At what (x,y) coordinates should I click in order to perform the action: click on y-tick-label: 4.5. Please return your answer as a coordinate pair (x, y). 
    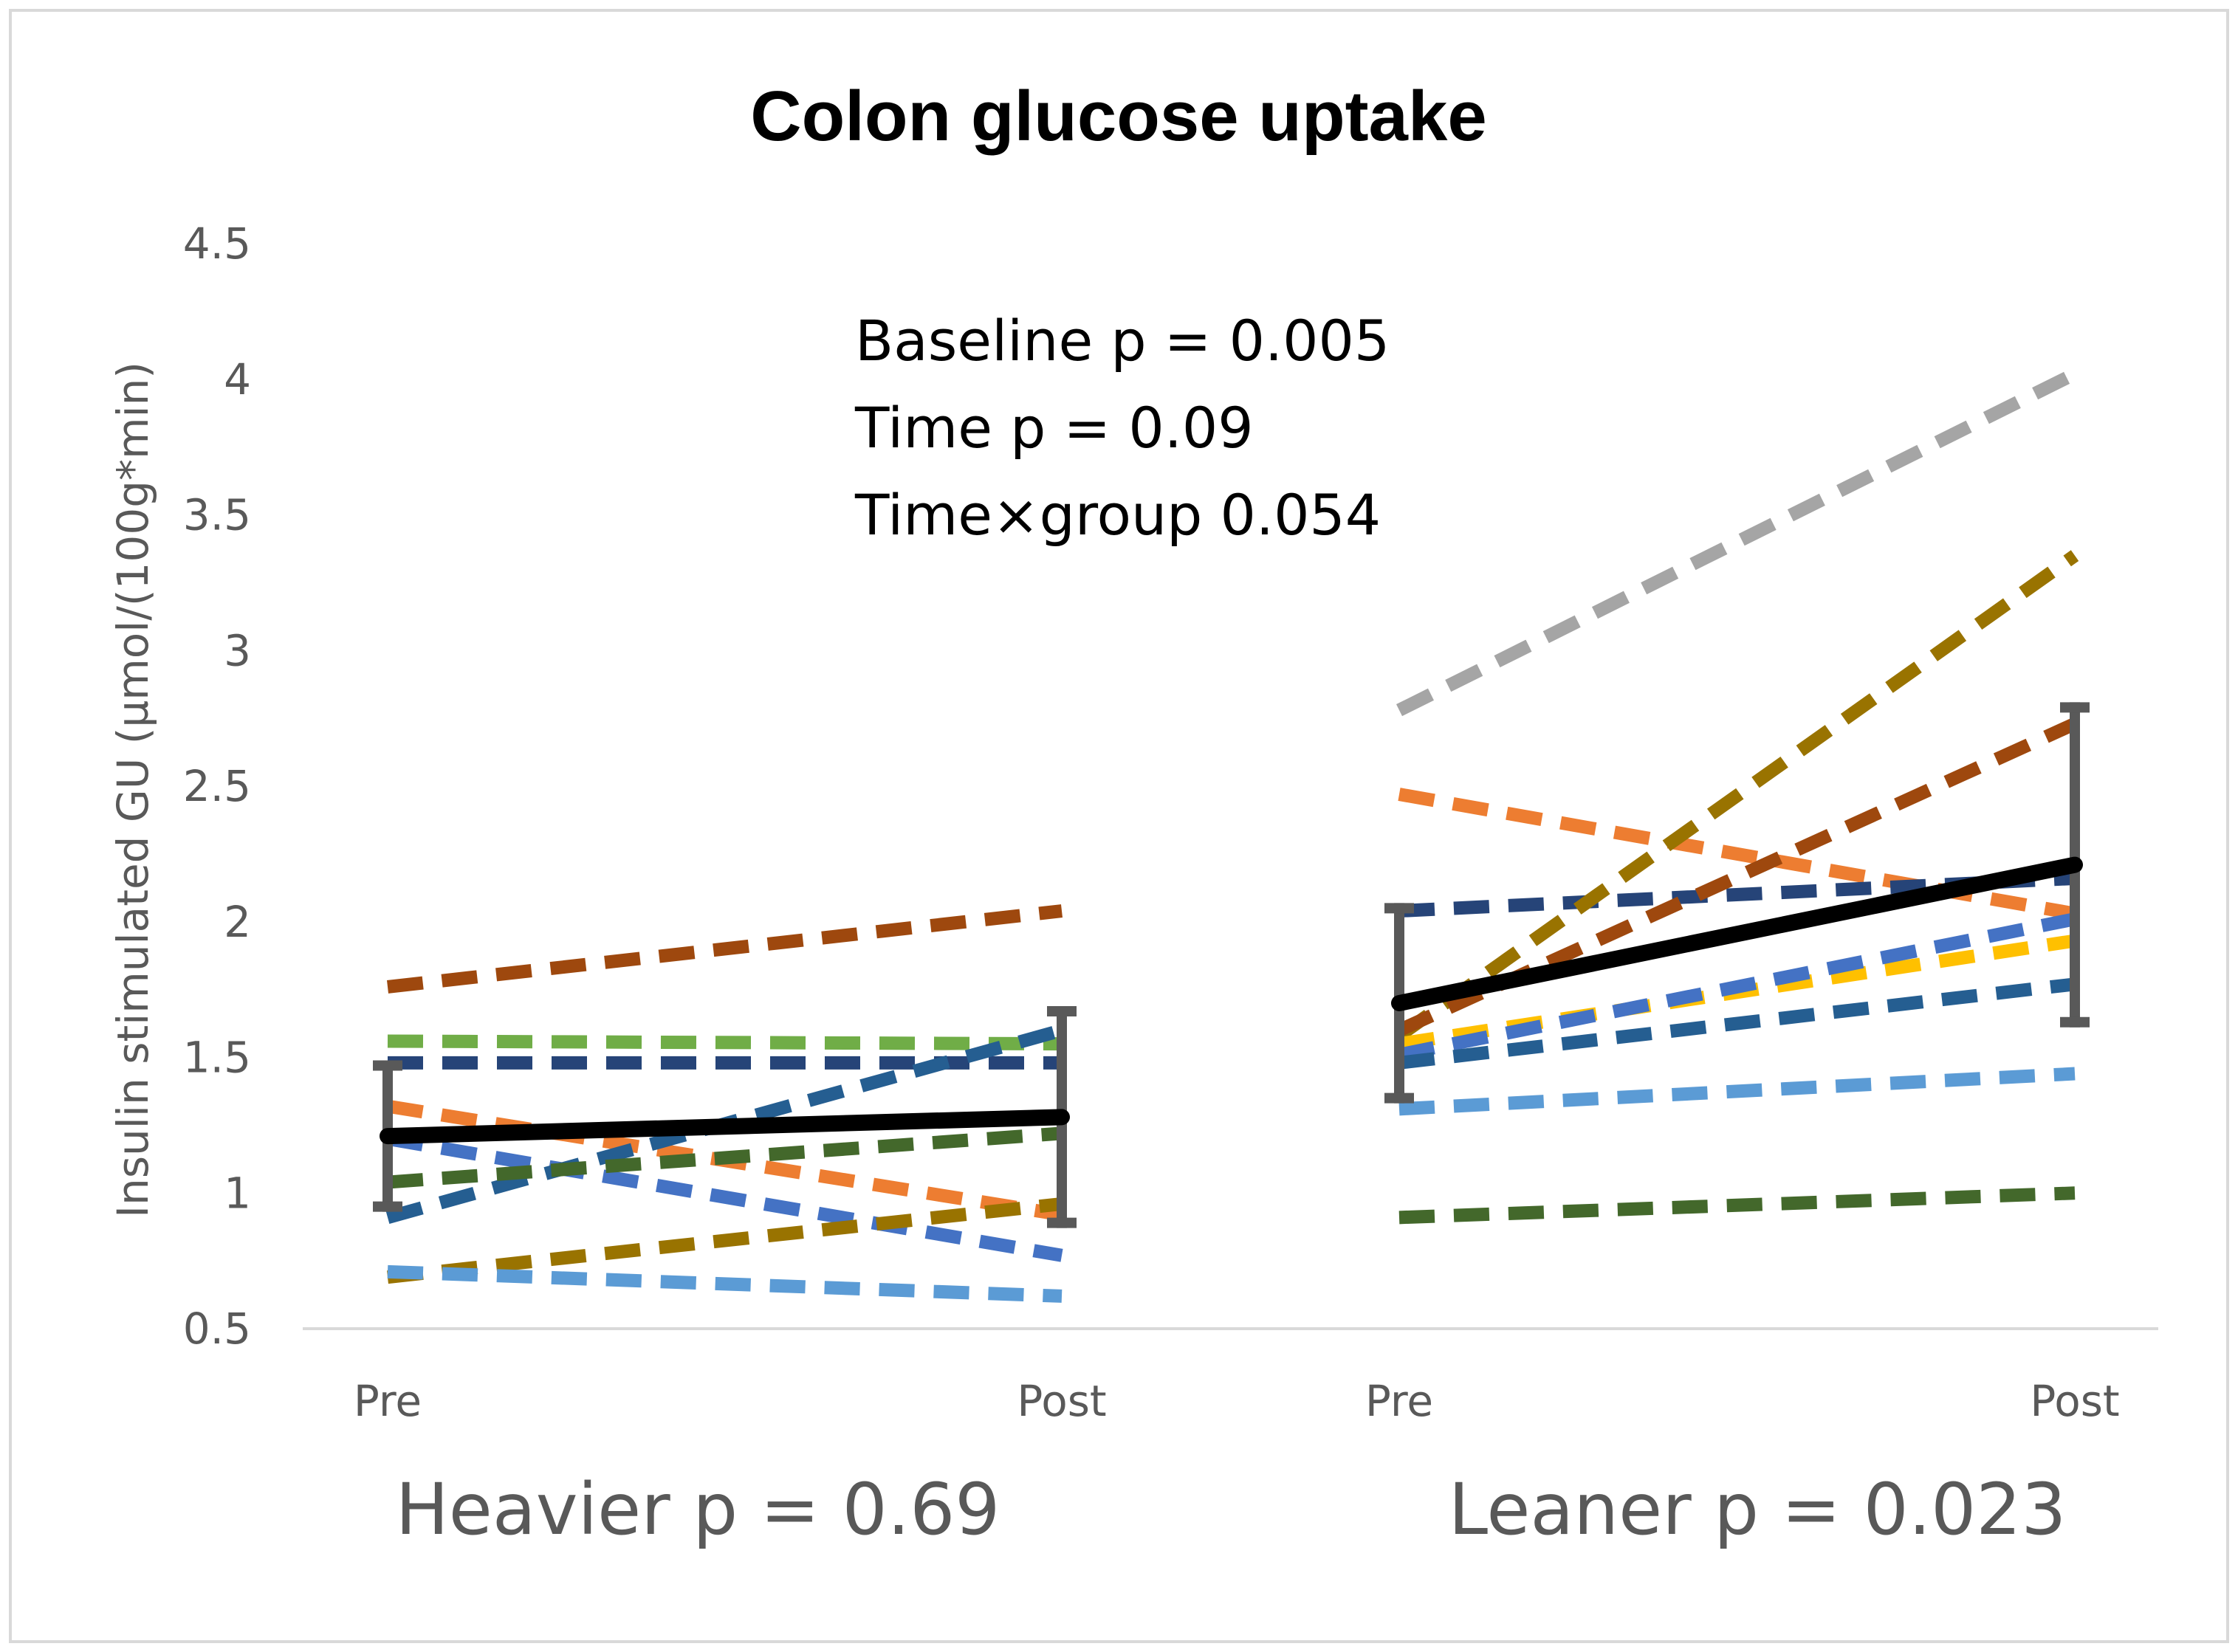
    Looking at the image, I should click on (217, 244).